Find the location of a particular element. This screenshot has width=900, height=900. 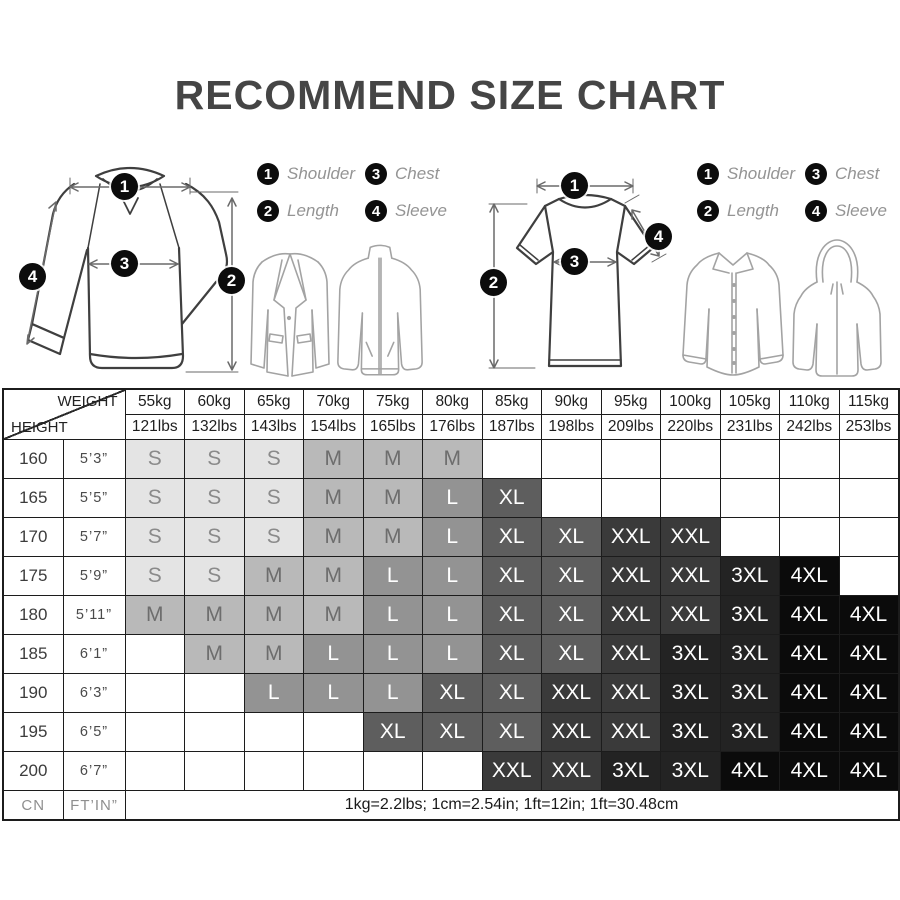

page-title: RECOMMEND SIZE CHART is located at coordinates (450, 95).